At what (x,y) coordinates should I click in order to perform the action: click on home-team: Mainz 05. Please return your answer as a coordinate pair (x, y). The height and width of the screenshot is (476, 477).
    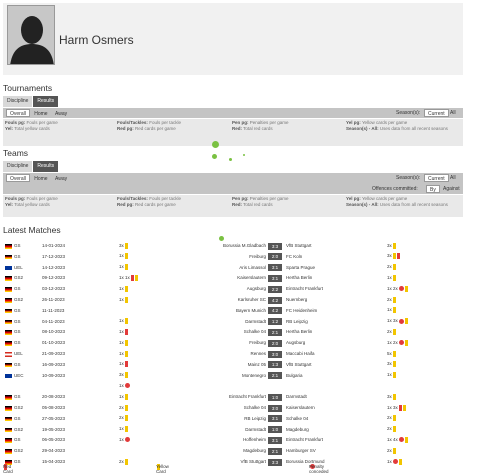
    Looking at the image, I should click on (256, 364).